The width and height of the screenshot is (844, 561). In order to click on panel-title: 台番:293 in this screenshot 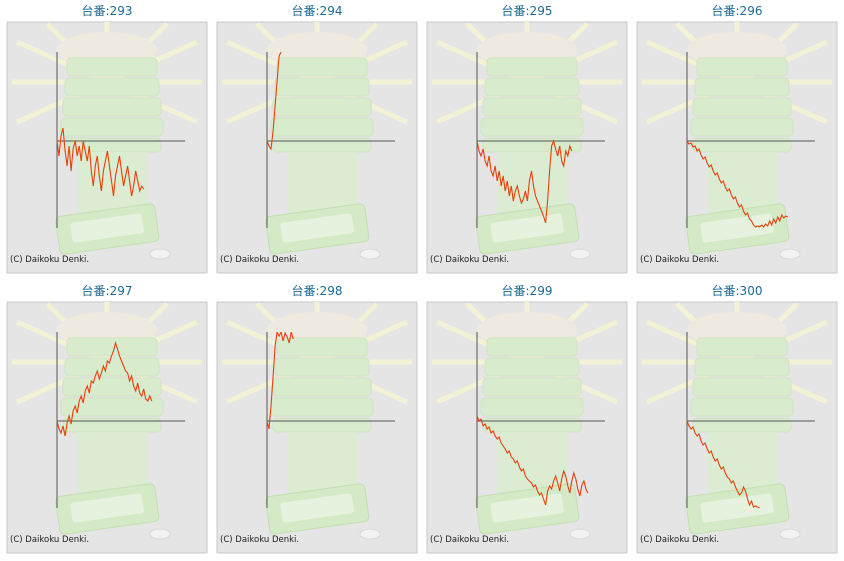, I will do `click(107, 10)`.